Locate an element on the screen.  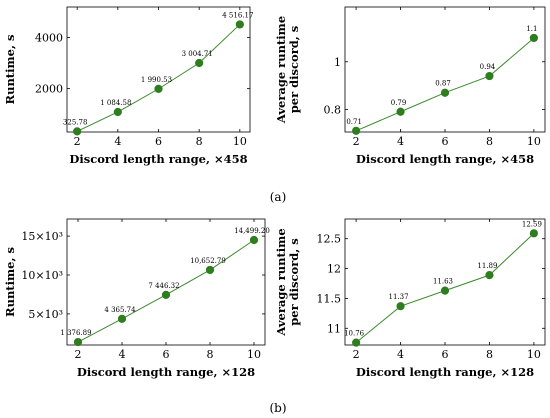
chart4-ylabel: Average runtime is located at coordinates (281, 282).